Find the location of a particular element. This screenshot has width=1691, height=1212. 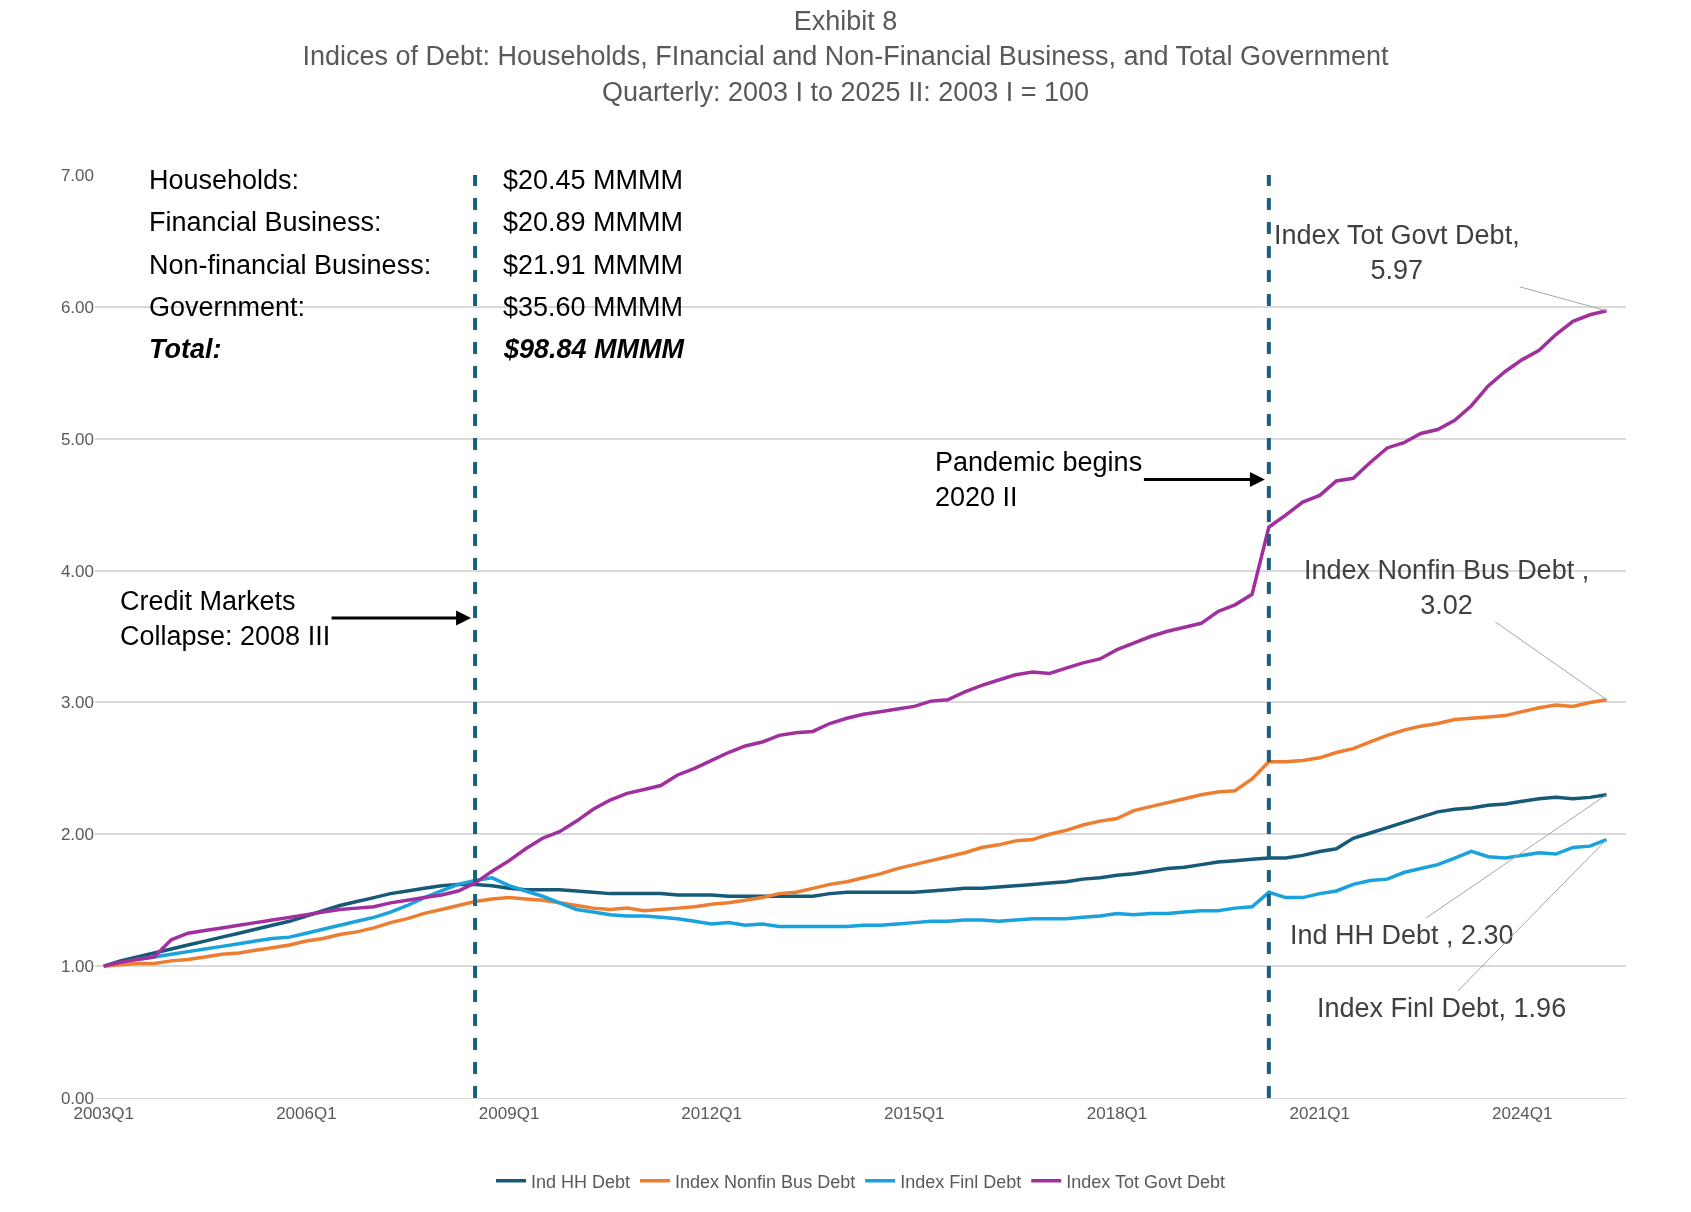

y-tick-label: 6.00 is located at coordinates (77, 307).